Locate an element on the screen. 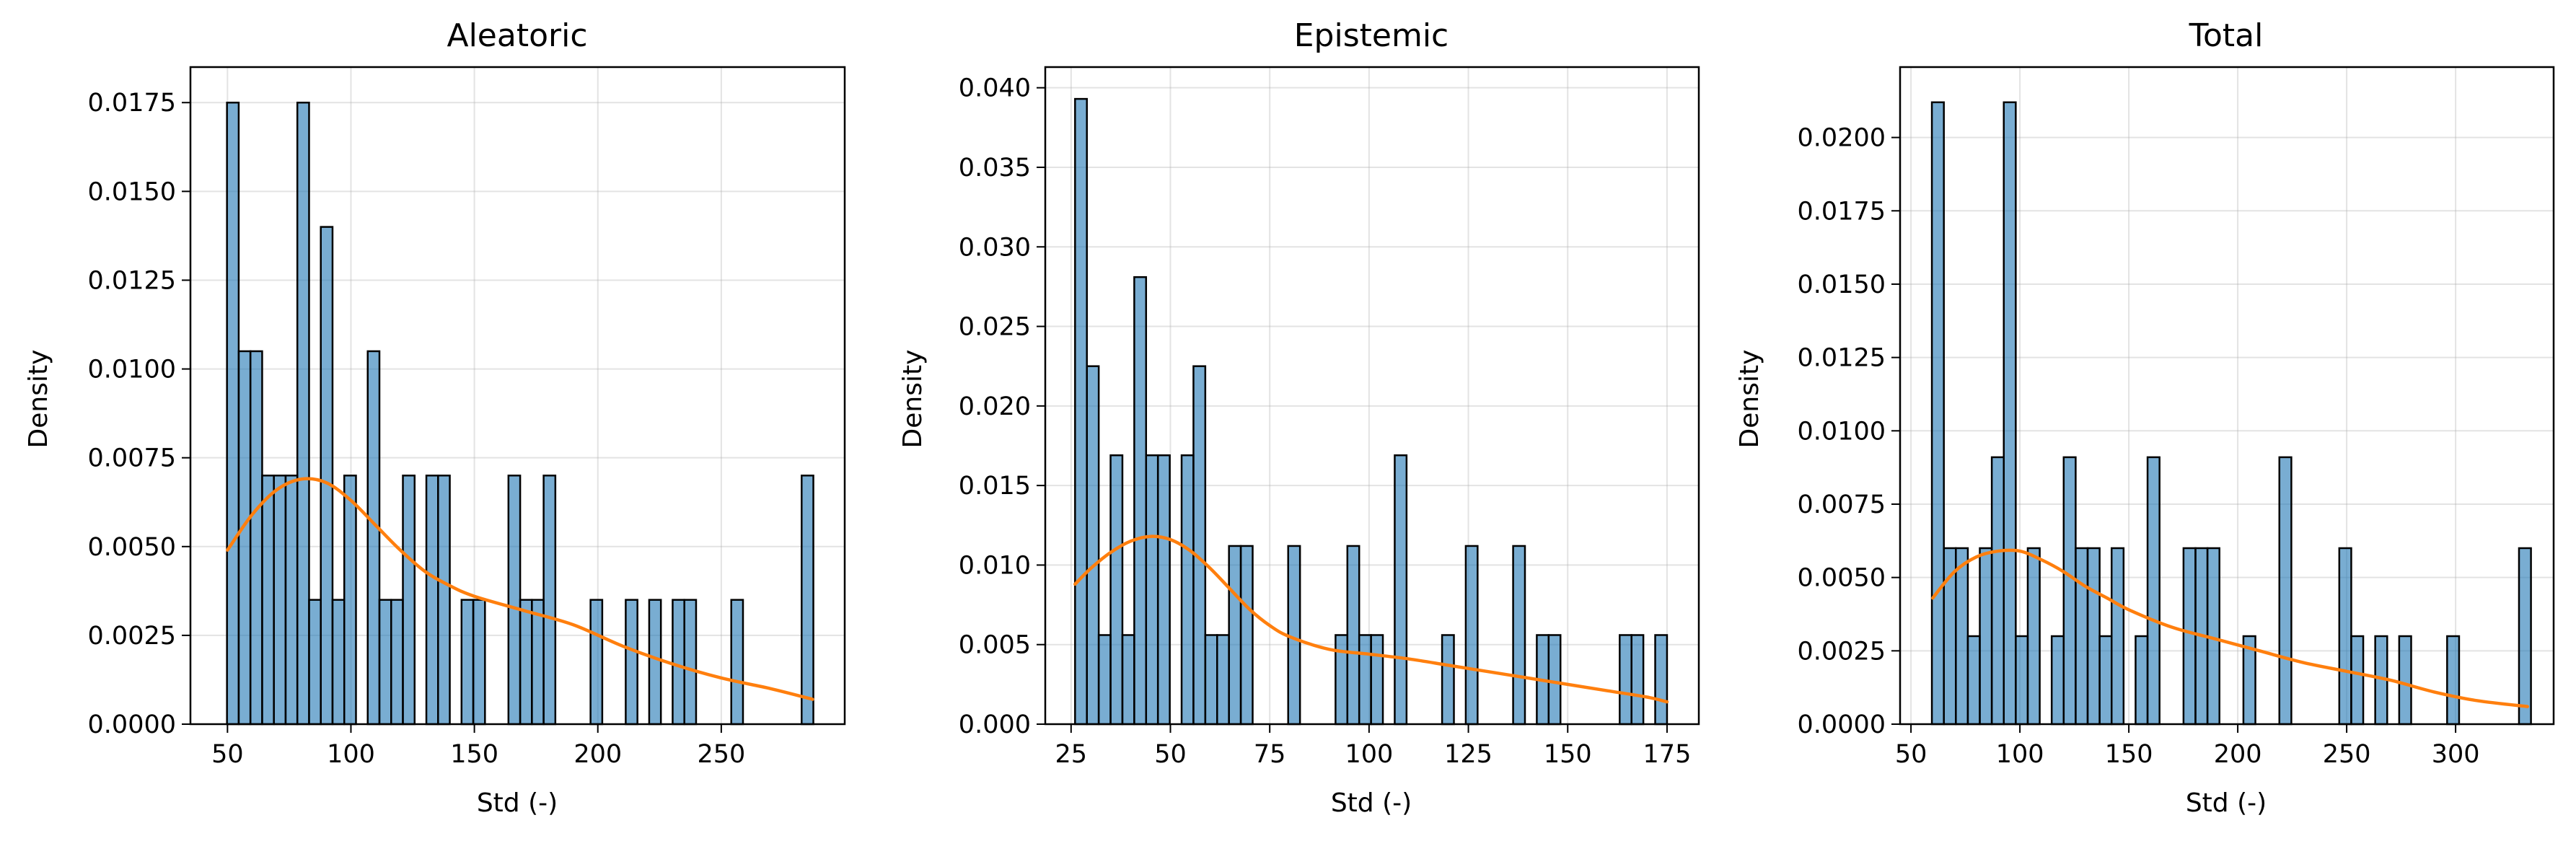 The image size is (2576, 841). x-tick-label: 200 is located at coordinates (2238, 754).